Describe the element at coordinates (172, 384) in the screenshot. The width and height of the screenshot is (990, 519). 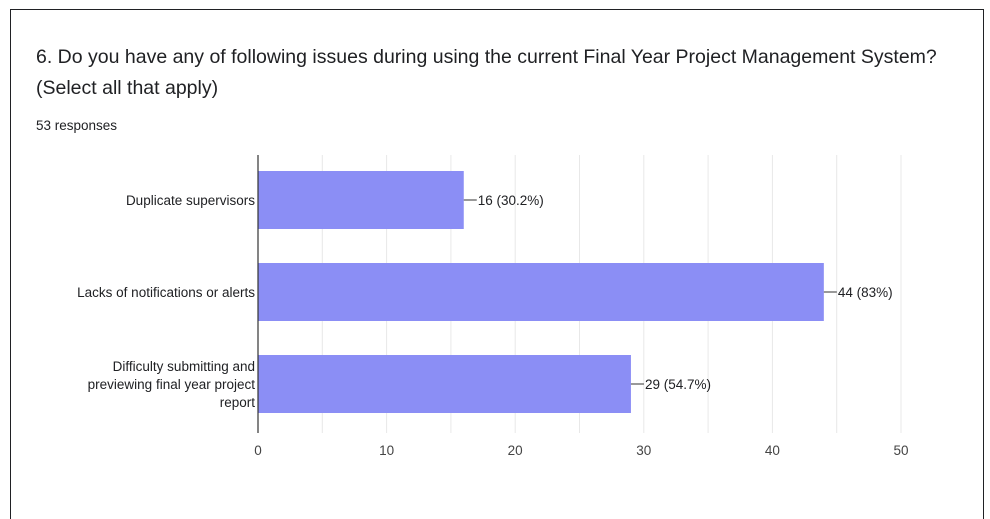
I see `category-label: previewing final year project` at that location.